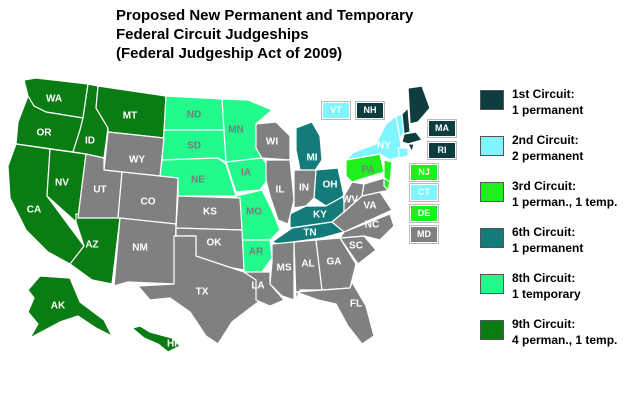  I want to click on state-ak, so click(70, 307).